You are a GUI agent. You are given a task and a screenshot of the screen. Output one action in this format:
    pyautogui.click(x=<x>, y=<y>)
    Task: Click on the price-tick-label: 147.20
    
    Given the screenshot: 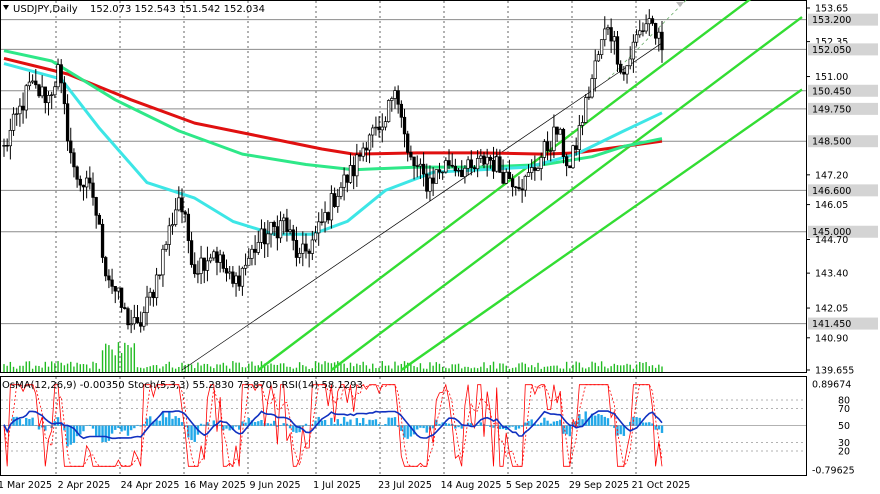 What is the action you would take?
    pyautogui.click(x=831, y=175)
    